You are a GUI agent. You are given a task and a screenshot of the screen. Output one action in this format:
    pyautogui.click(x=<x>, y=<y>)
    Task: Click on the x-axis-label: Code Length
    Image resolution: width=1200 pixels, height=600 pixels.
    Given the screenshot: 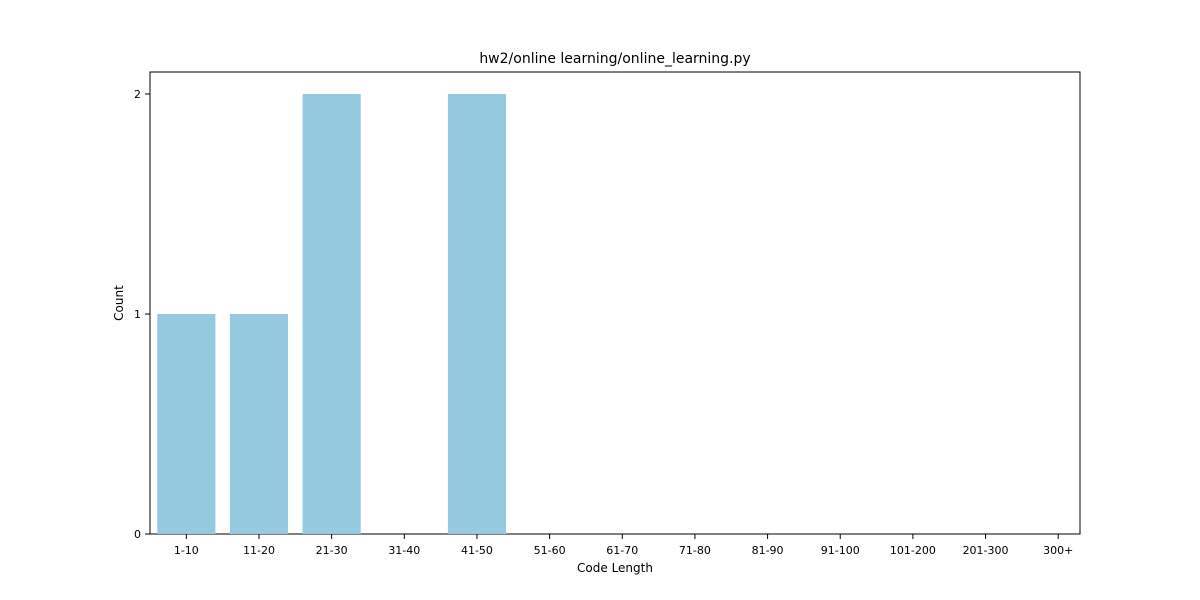 What is the action you would take?
    pyautogui.click(x=615, y=568)
    